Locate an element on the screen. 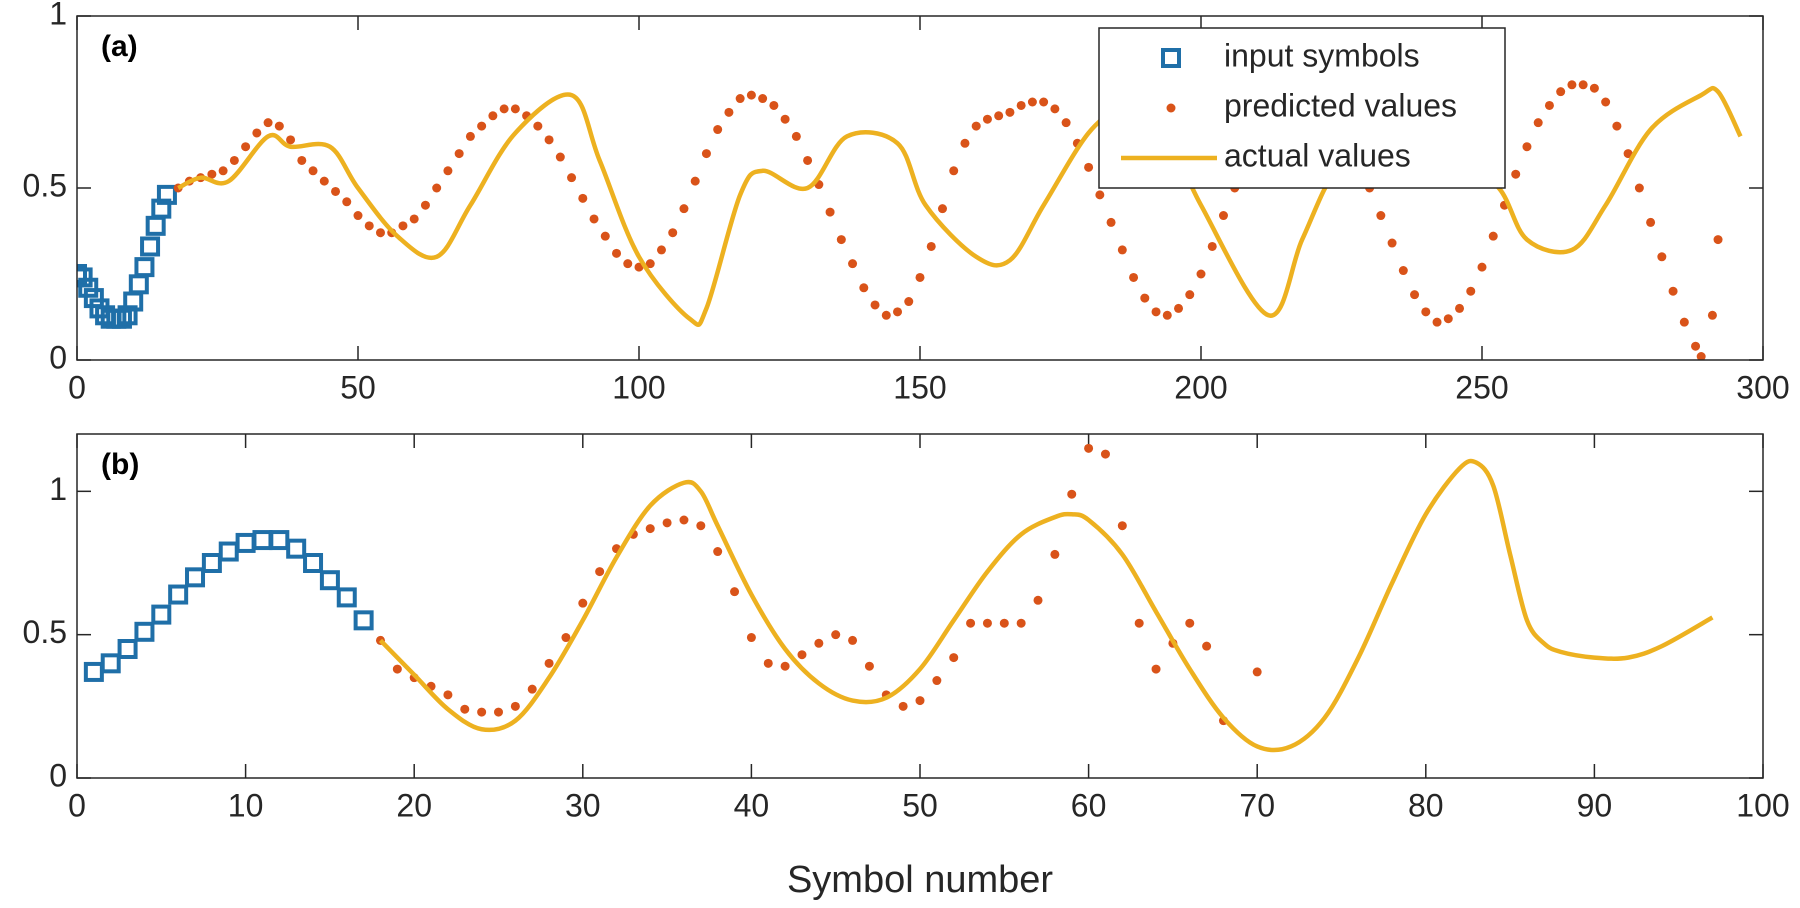 The width and height of the screenshot is (1800, 908). x-tick-label: 200 is located at coordinates (1200, 387).